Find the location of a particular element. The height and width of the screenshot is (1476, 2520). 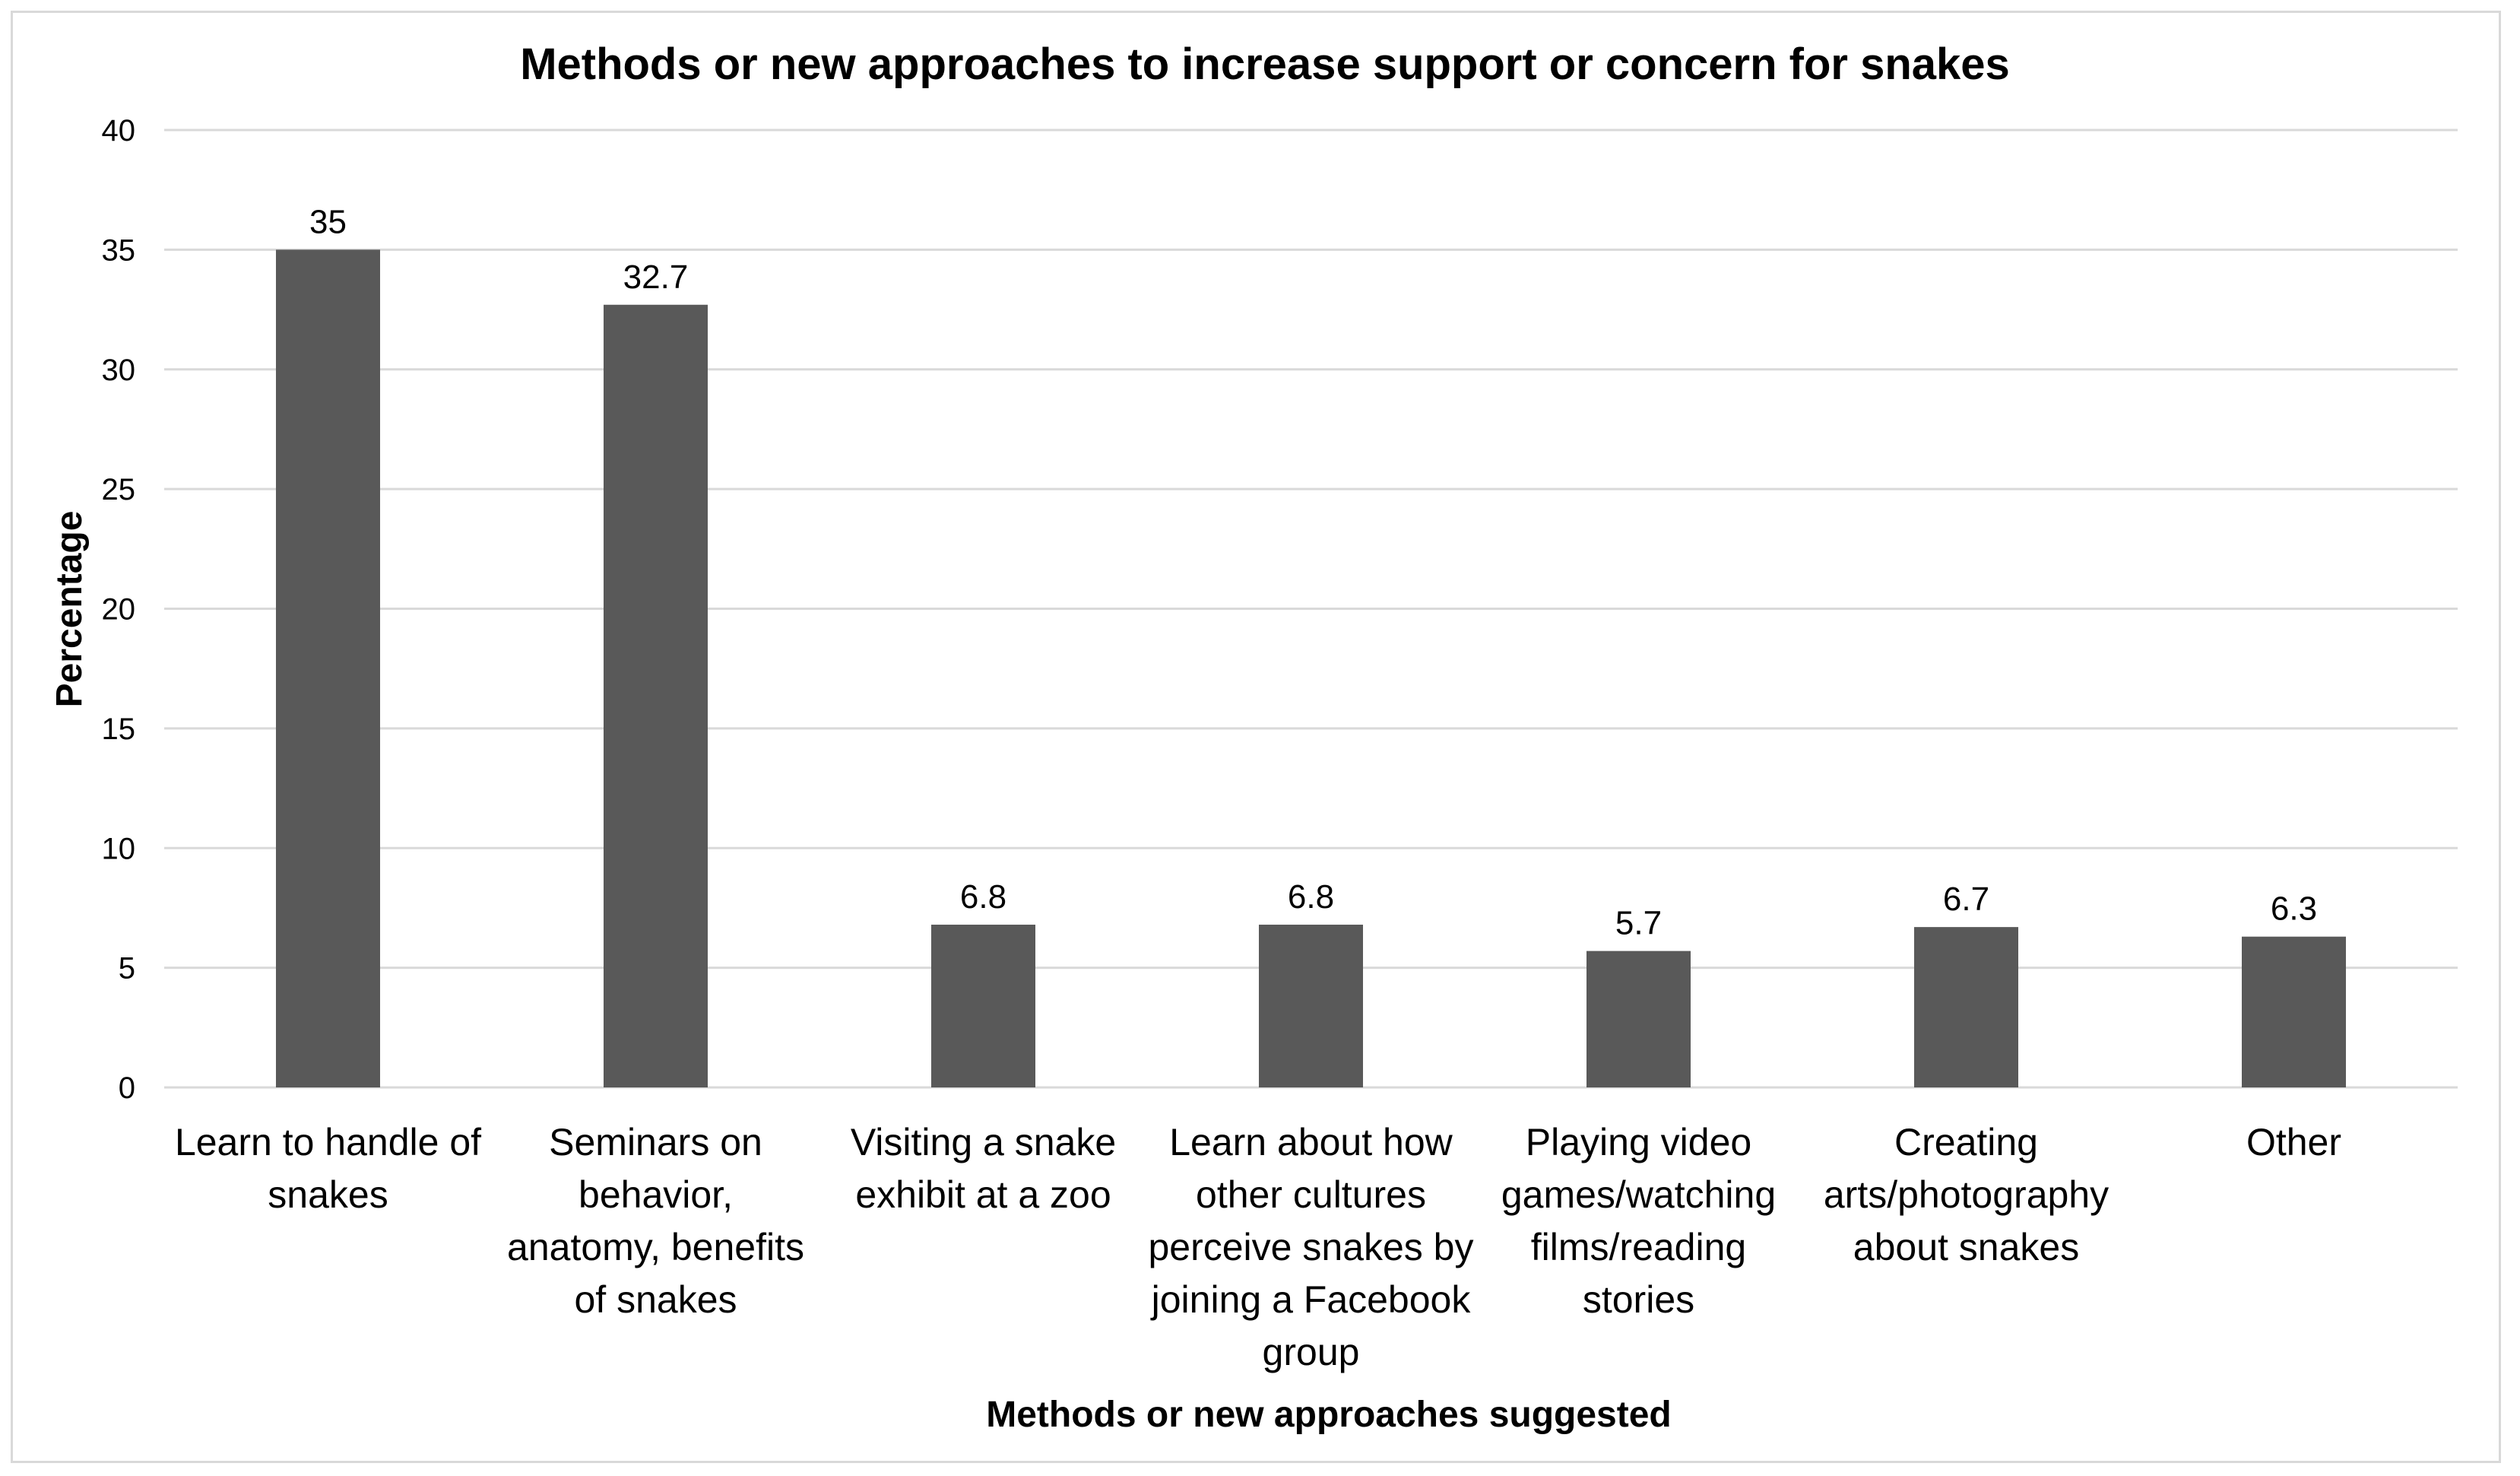

x-tick-label-line: arts/photography is located at coordinates (1966, 1194).